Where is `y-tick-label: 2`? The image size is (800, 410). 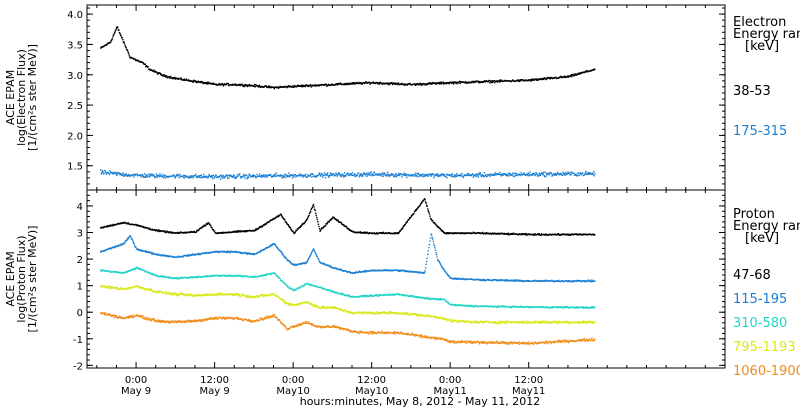
y-tick-label: 2 is located at coordinates (80, 260).